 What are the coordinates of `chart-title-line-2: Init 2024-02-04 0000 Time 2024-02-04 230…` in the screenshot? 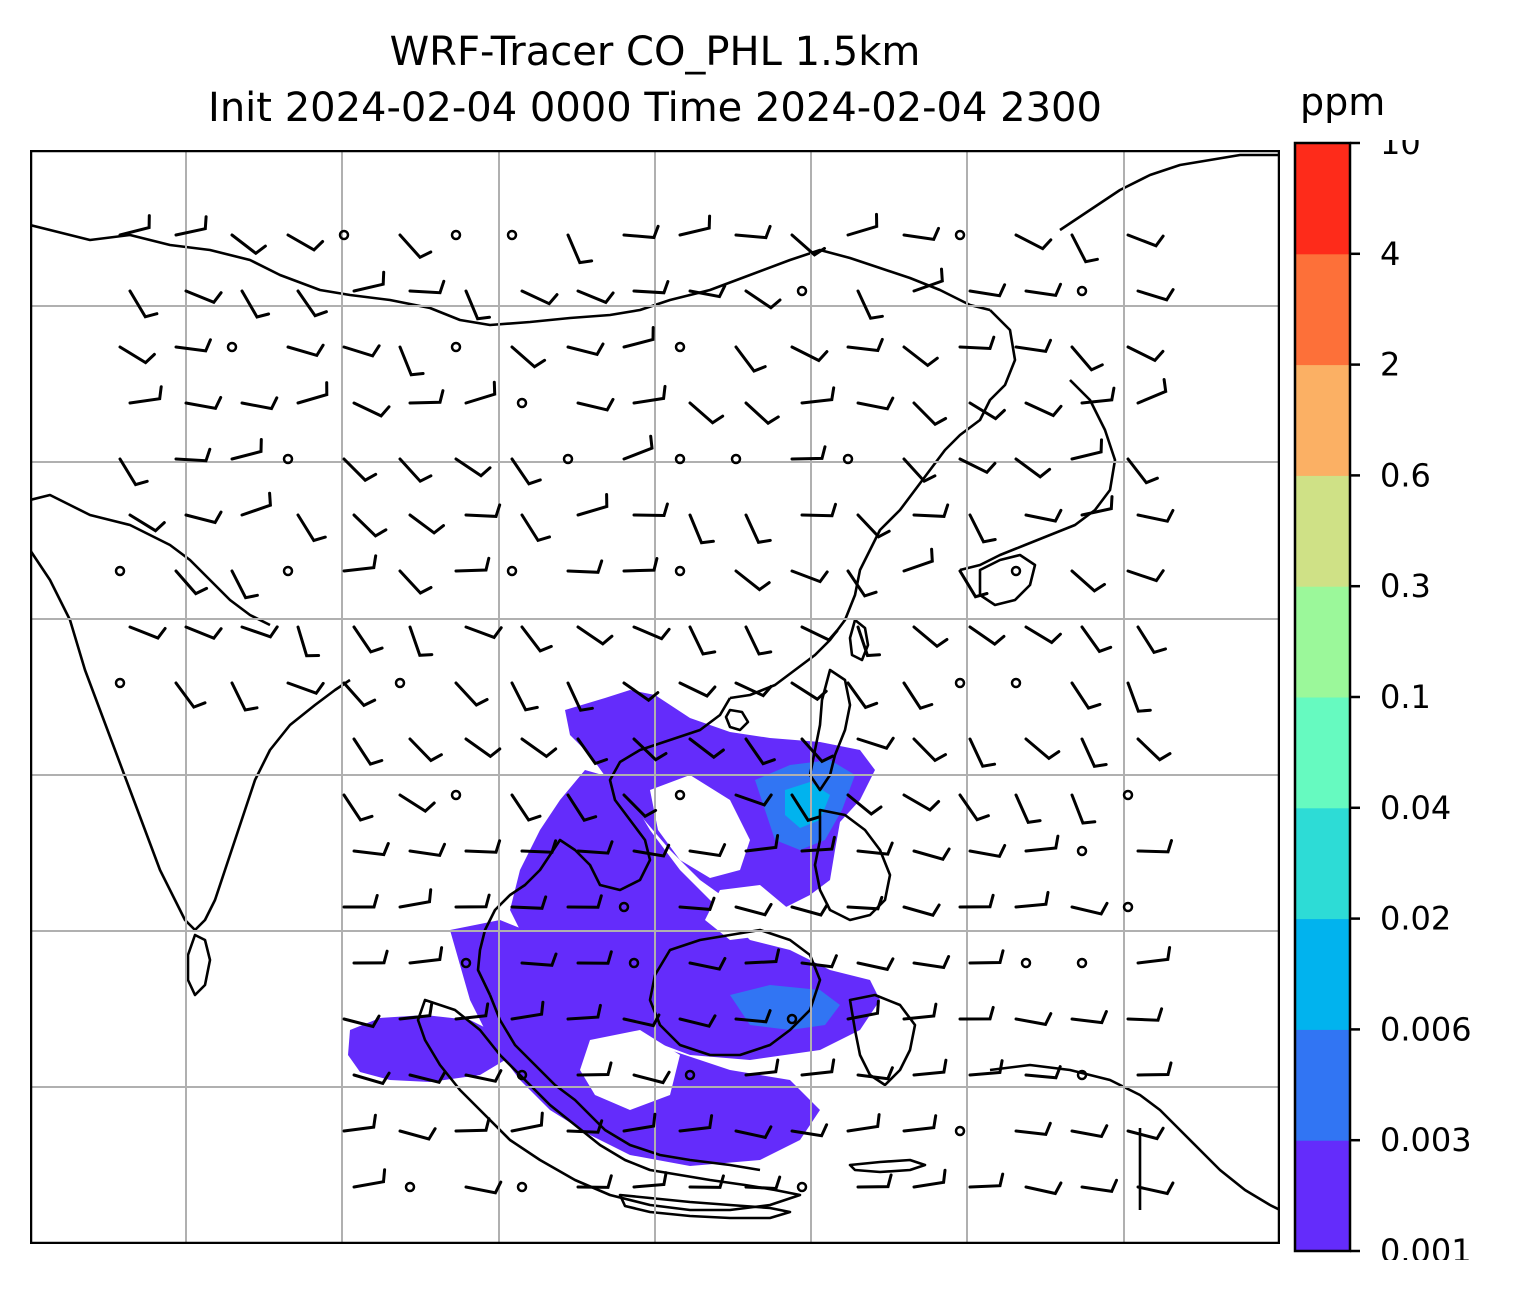 It's located at (655, 108).